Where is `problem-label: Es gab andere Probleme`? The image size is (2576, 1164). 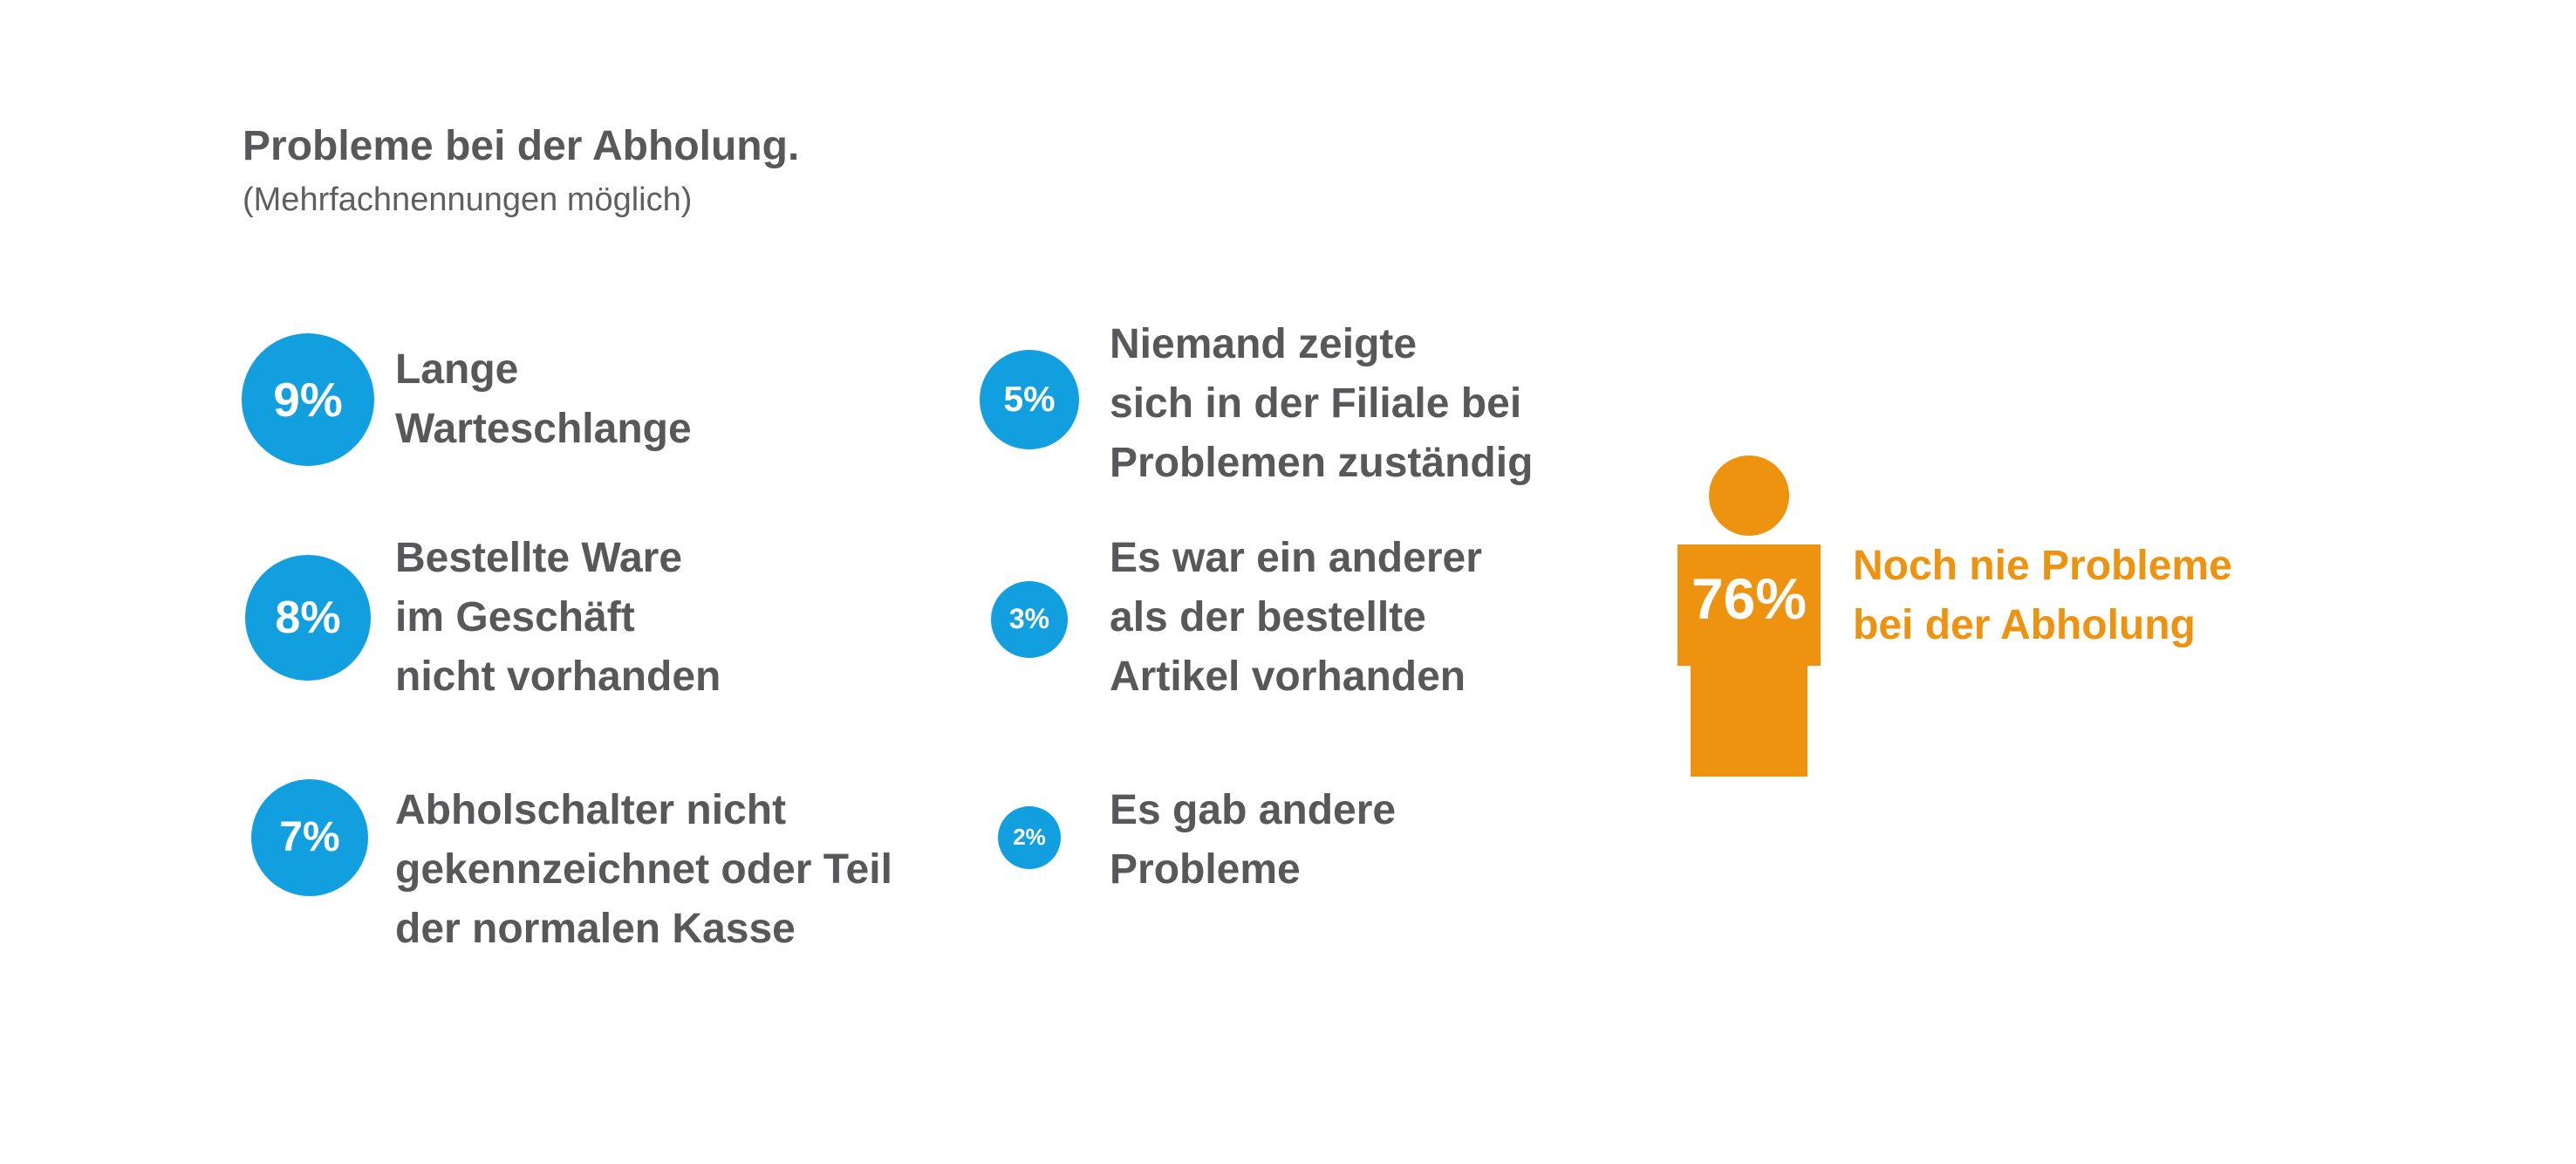
problem-label: Es gab andere Probleme is located at coordinates (1253, 840).